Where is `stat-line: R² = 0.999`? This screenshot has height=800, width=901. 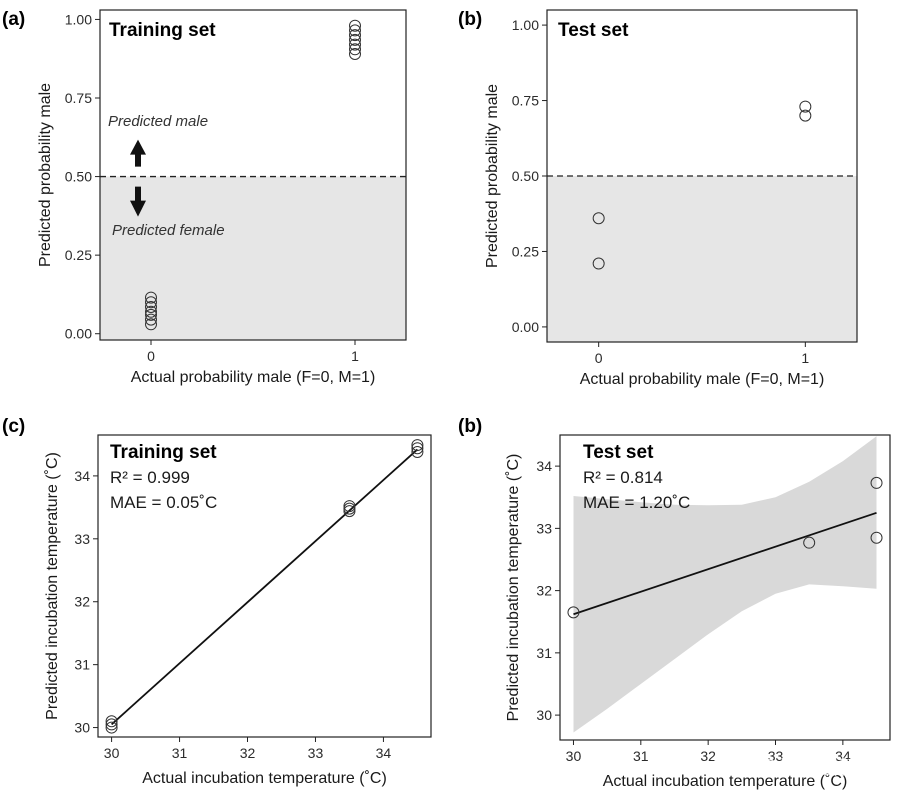 stat-line: R² = 0.999 is located at coordinates (150, 477).